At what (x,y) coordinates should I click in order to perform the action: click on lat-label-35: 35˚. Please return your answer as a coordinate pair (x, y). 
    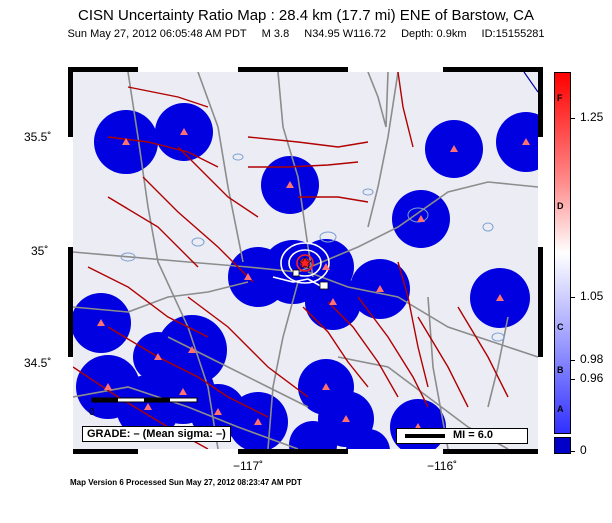
    Looking at the image, I should click on (40, 251).